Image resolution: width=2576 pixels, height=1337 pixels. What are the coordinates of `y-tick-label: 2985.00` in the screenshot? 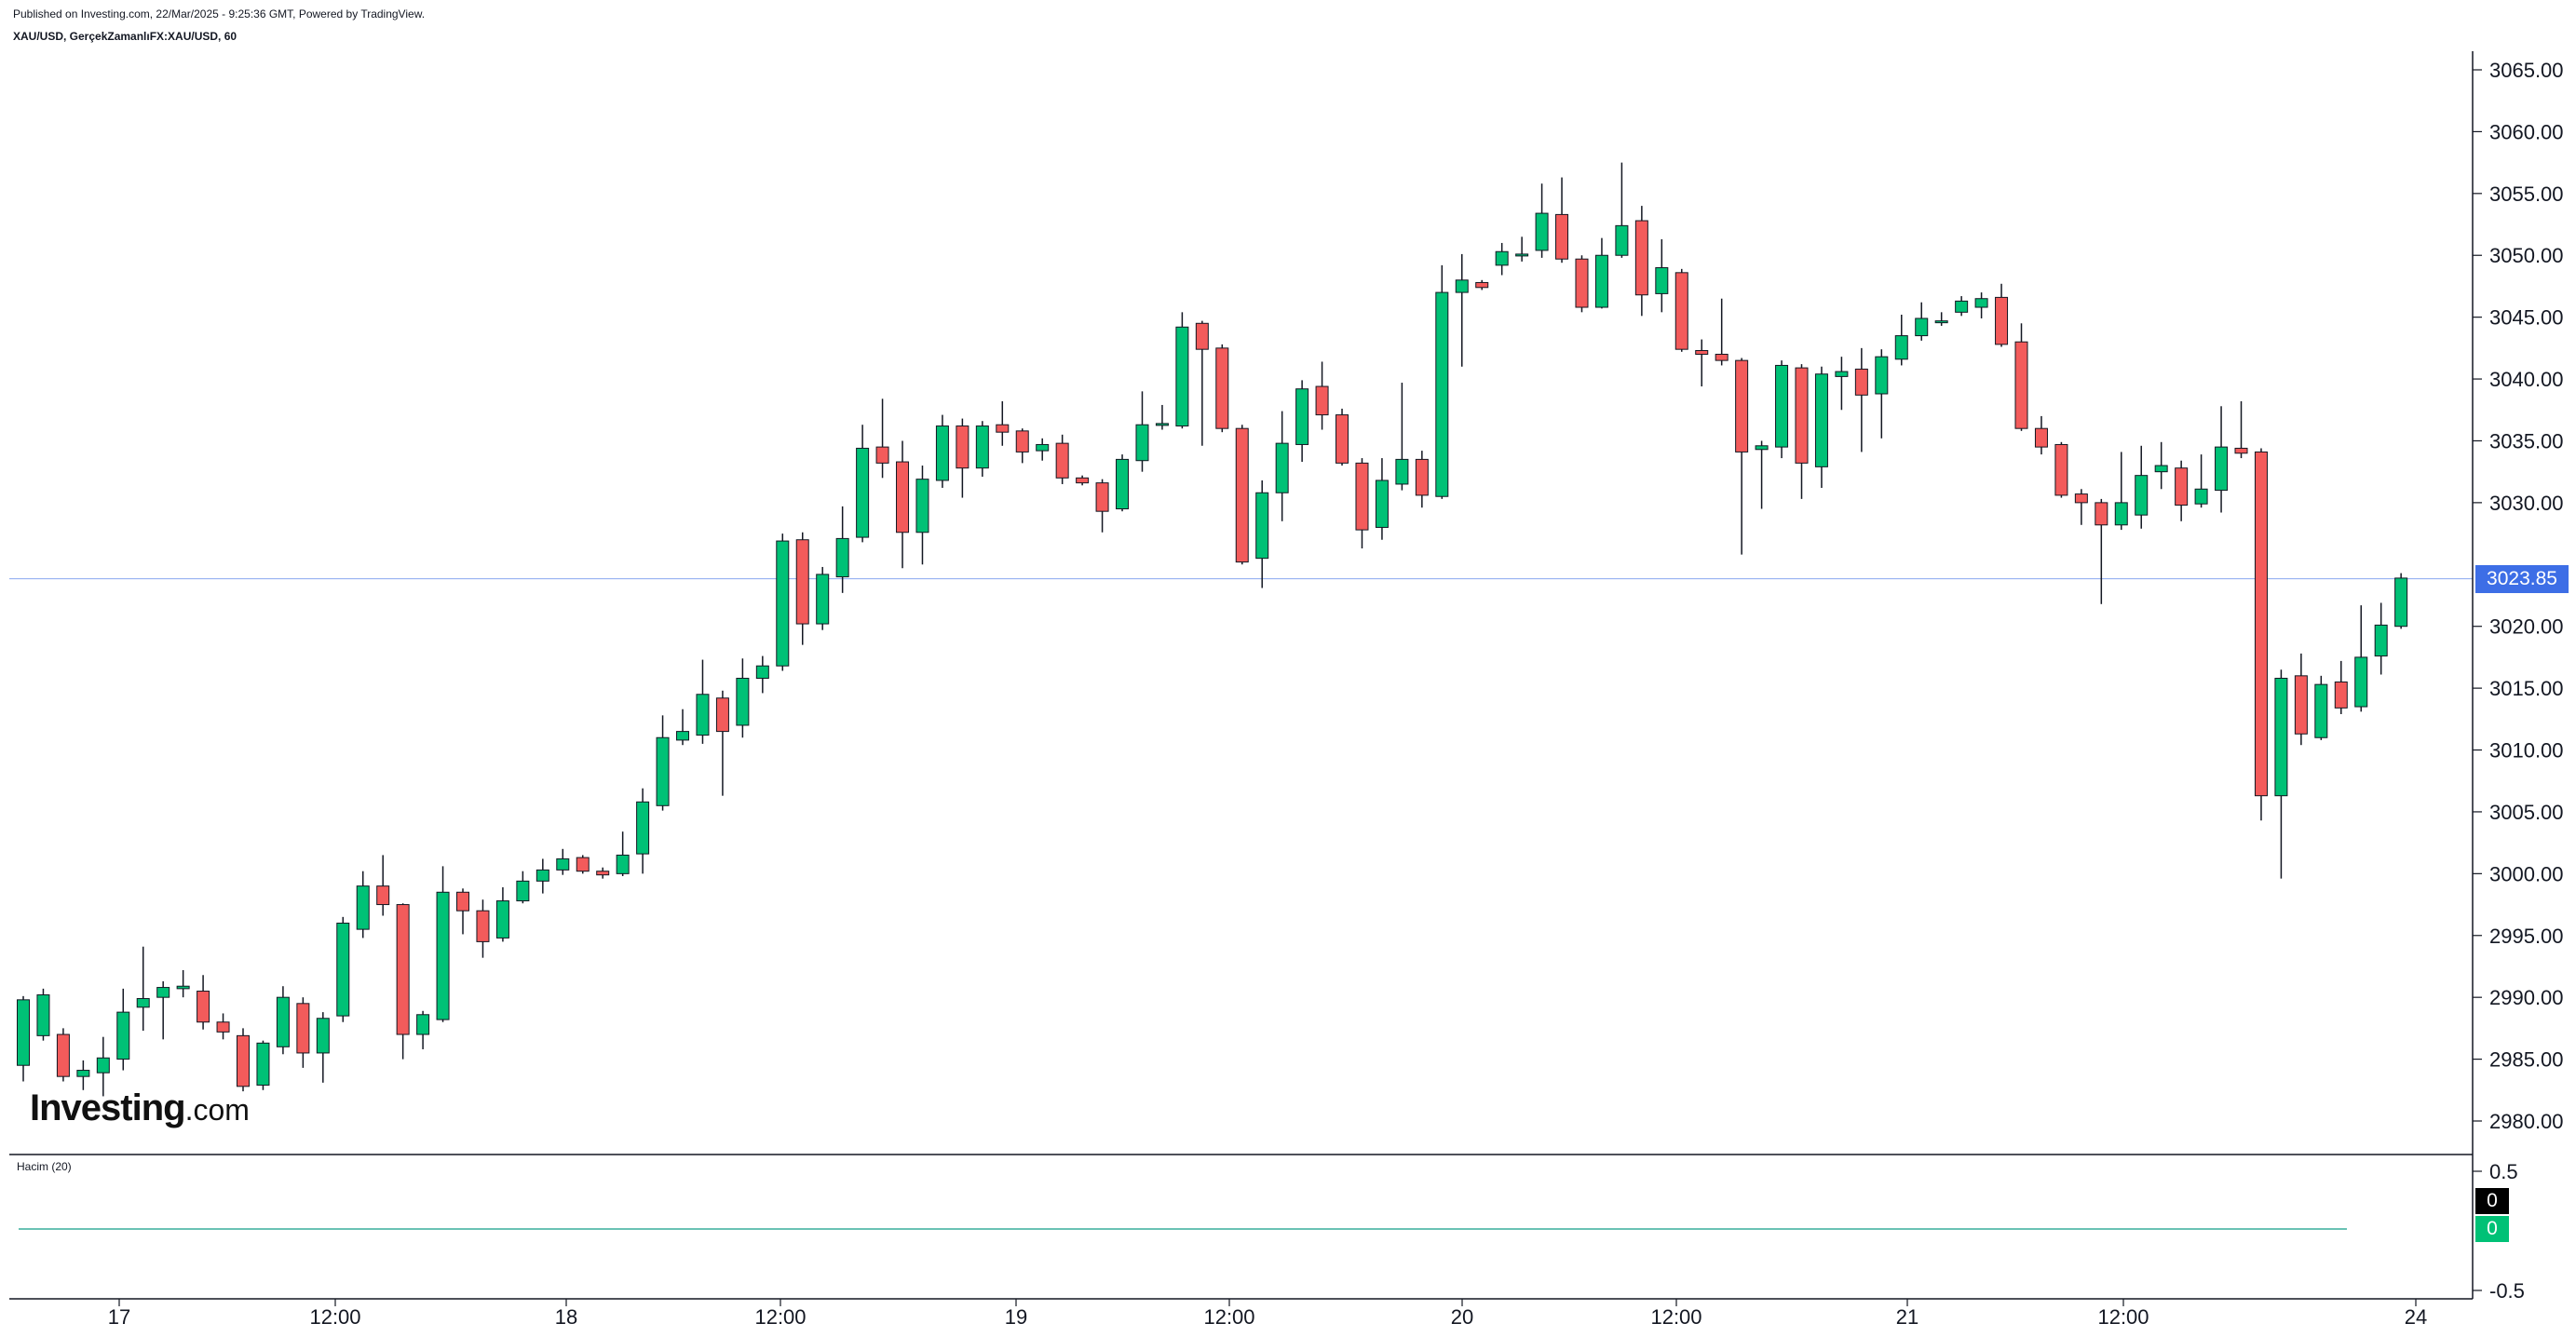 It's located at (2526, 1060).